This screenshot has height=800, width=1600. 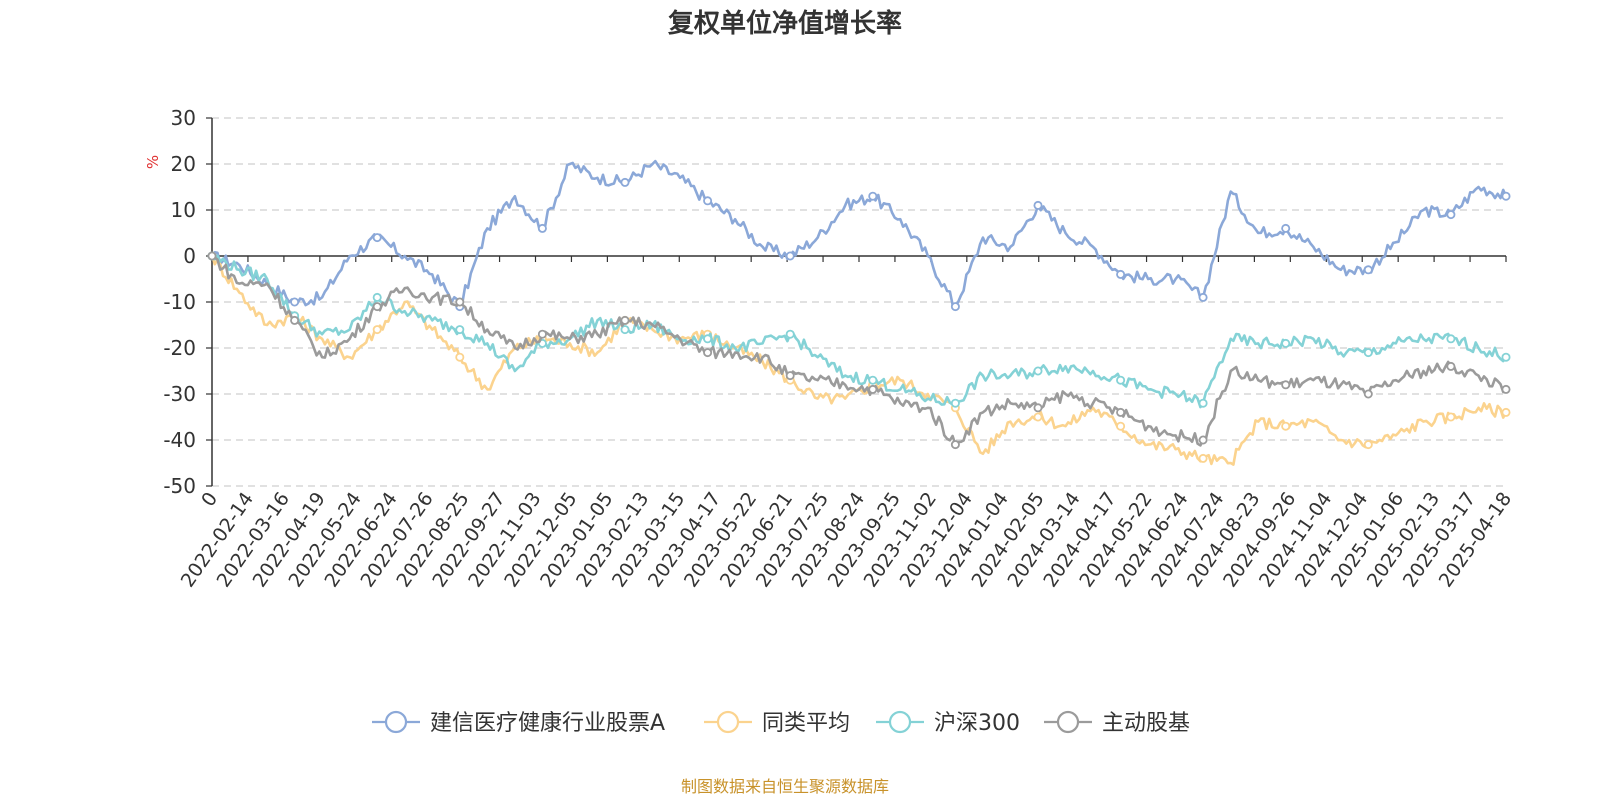 What do you see at coordinates (785, 786) in the screenshot?
I see `source-note: 制图数据来自恒生聚源数据库` at bounding box center [785, 786].